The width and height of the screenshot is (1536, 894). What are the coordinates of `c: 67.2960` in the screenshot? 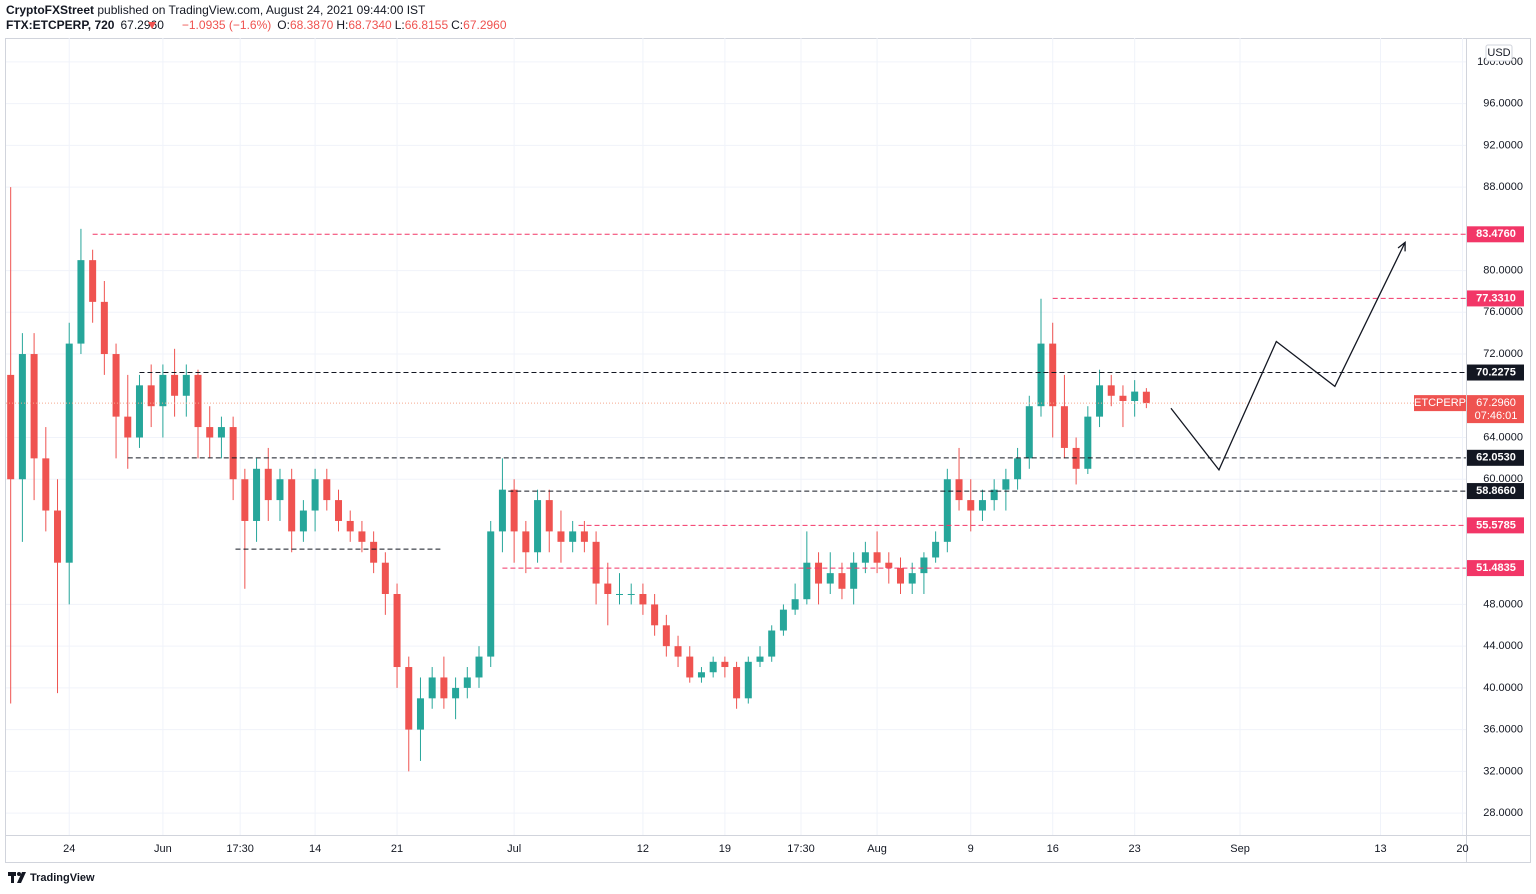 It's located at (485, 25).